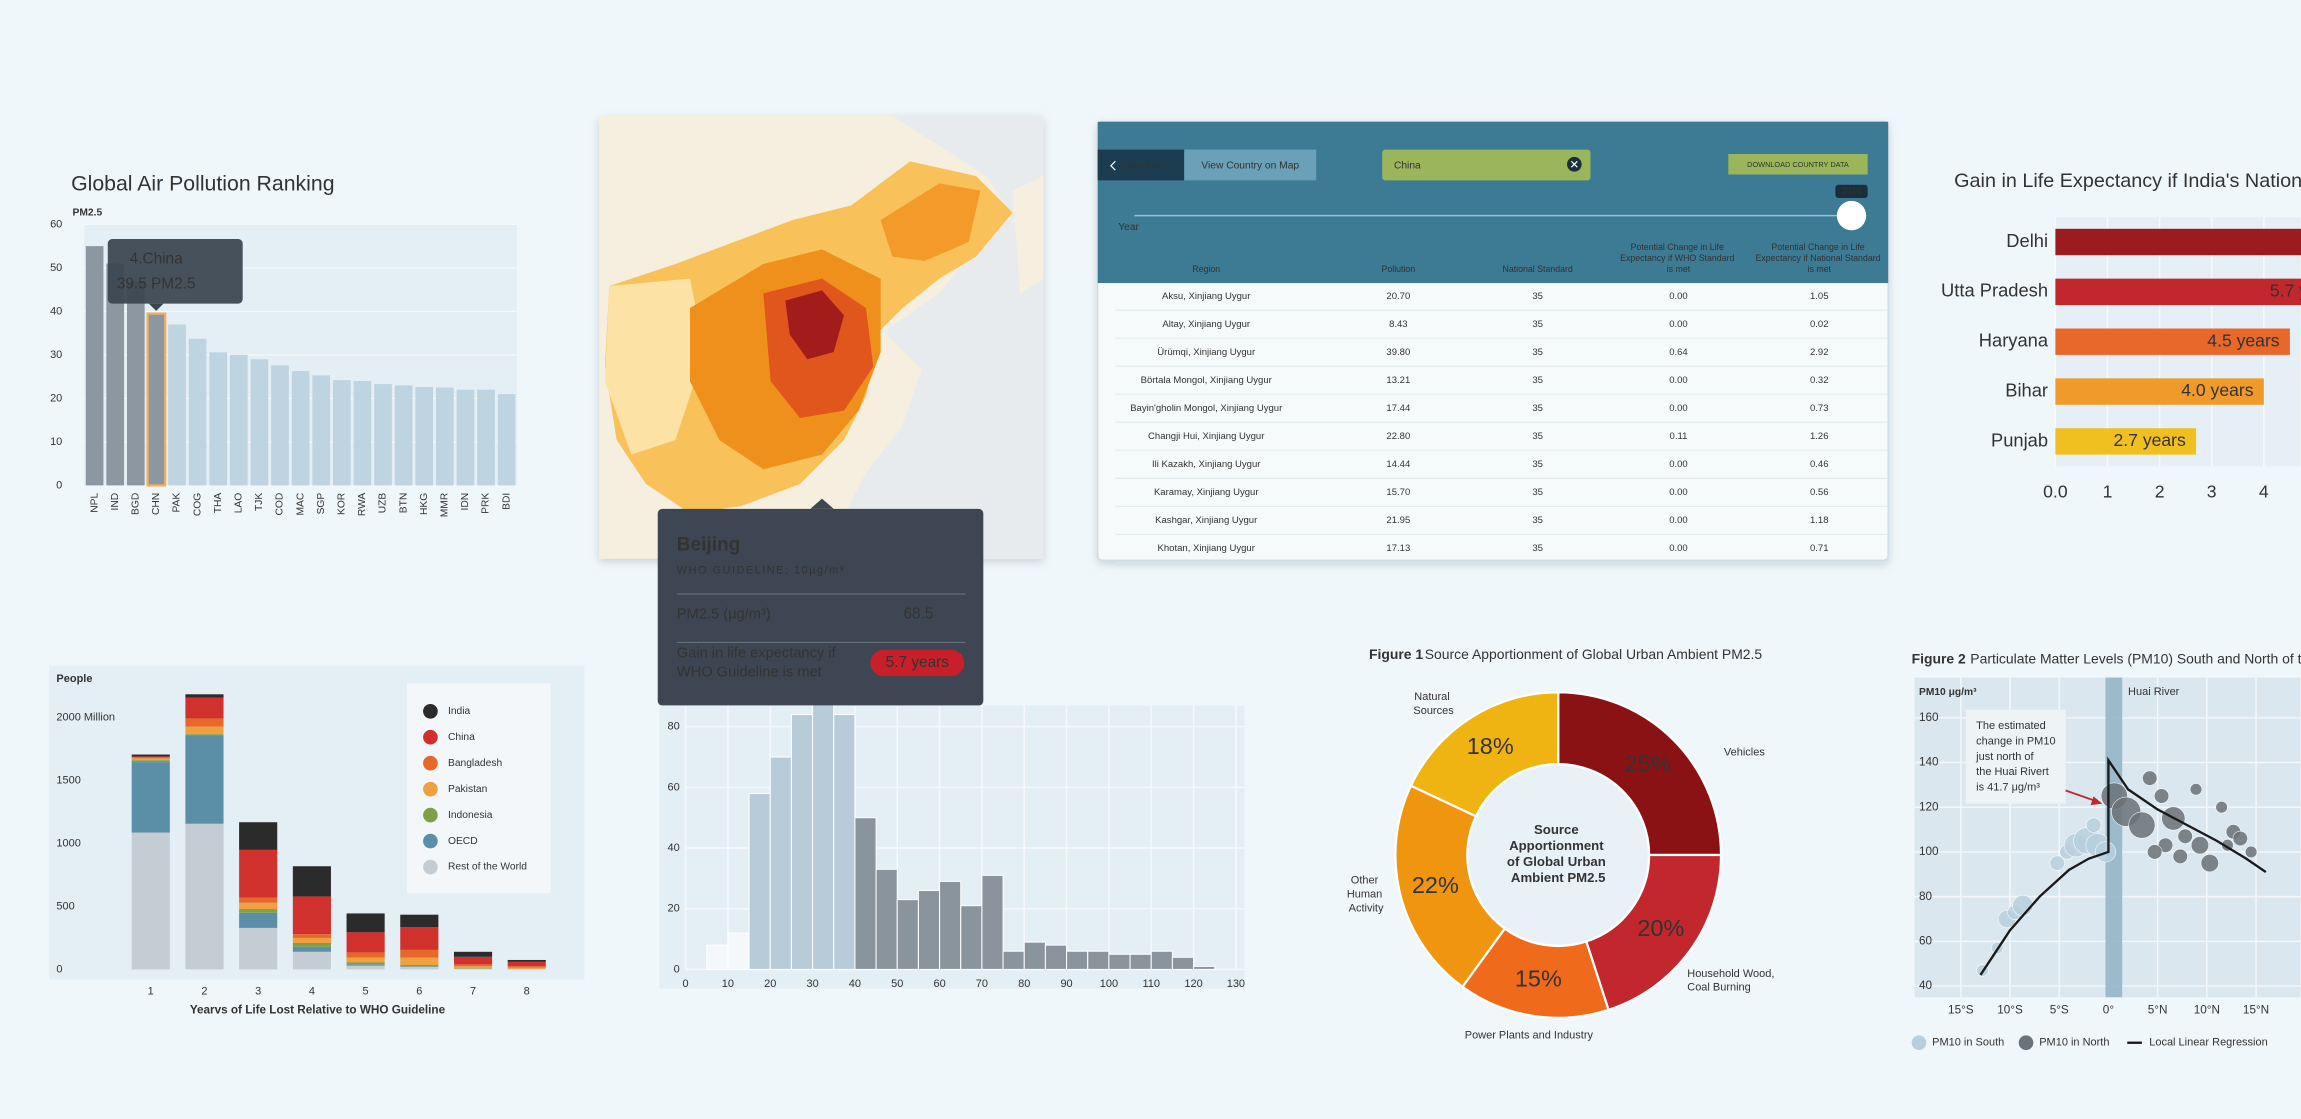 The width and height of the screenshot is (2301, 1119). What do you see at coordinates (1250, 165) in the screenshot?
I see `view-country-button` at bounding box center [1250, 165].